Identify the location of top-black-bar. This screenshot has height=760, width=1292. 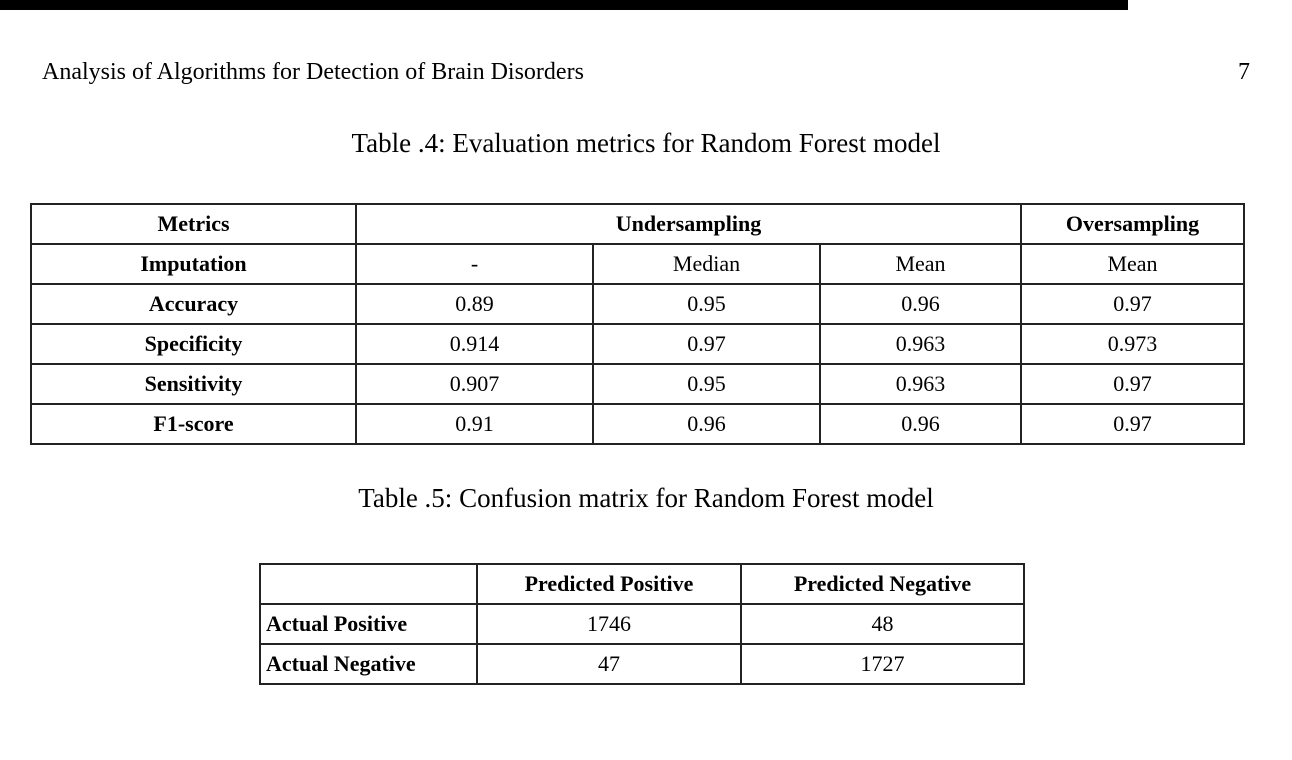
(564, 5).